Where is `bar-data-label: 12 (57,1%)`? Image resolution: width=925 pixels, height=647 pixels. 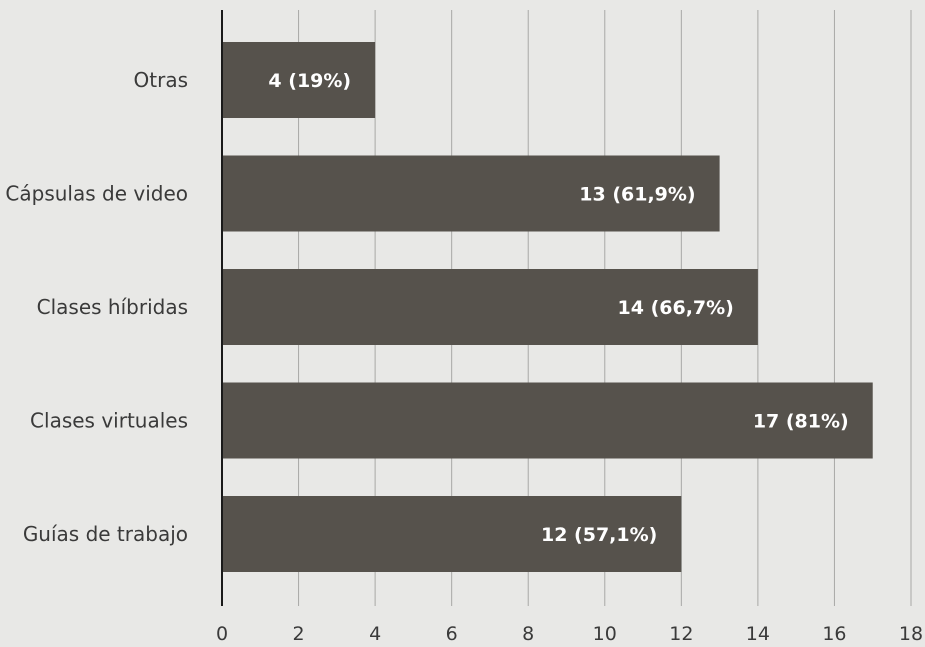 bar-data-label: 12 (57,1%) is located at coordinates (599, 535).